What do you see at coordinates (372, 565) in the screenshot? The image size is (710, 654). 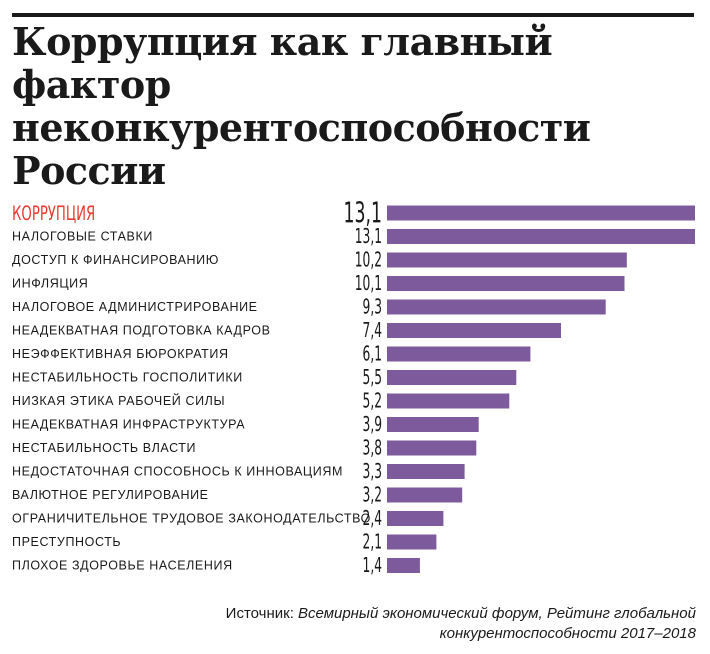 I see `value-label: 1,4` at bounding box center [372, 565].